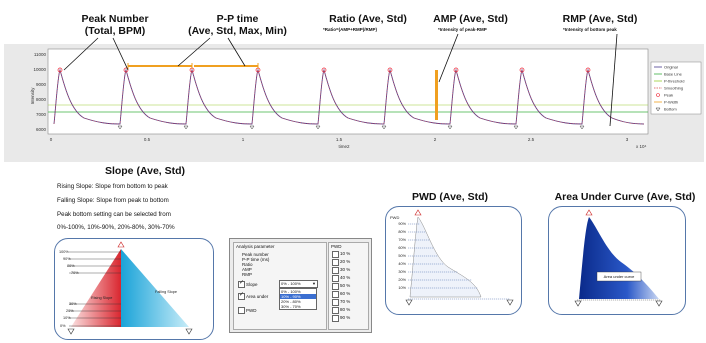 This screenshot has height=343, width=706. I want to click on range-option: 0% - 100%, so click(291, 291).